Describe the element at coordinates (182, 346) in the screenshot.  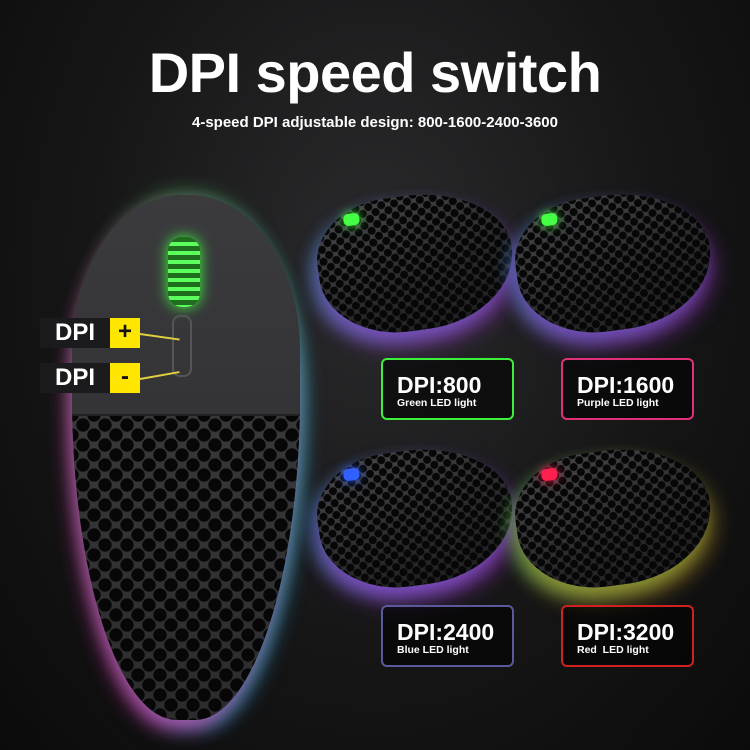
I see `dpi-switch` at that location.